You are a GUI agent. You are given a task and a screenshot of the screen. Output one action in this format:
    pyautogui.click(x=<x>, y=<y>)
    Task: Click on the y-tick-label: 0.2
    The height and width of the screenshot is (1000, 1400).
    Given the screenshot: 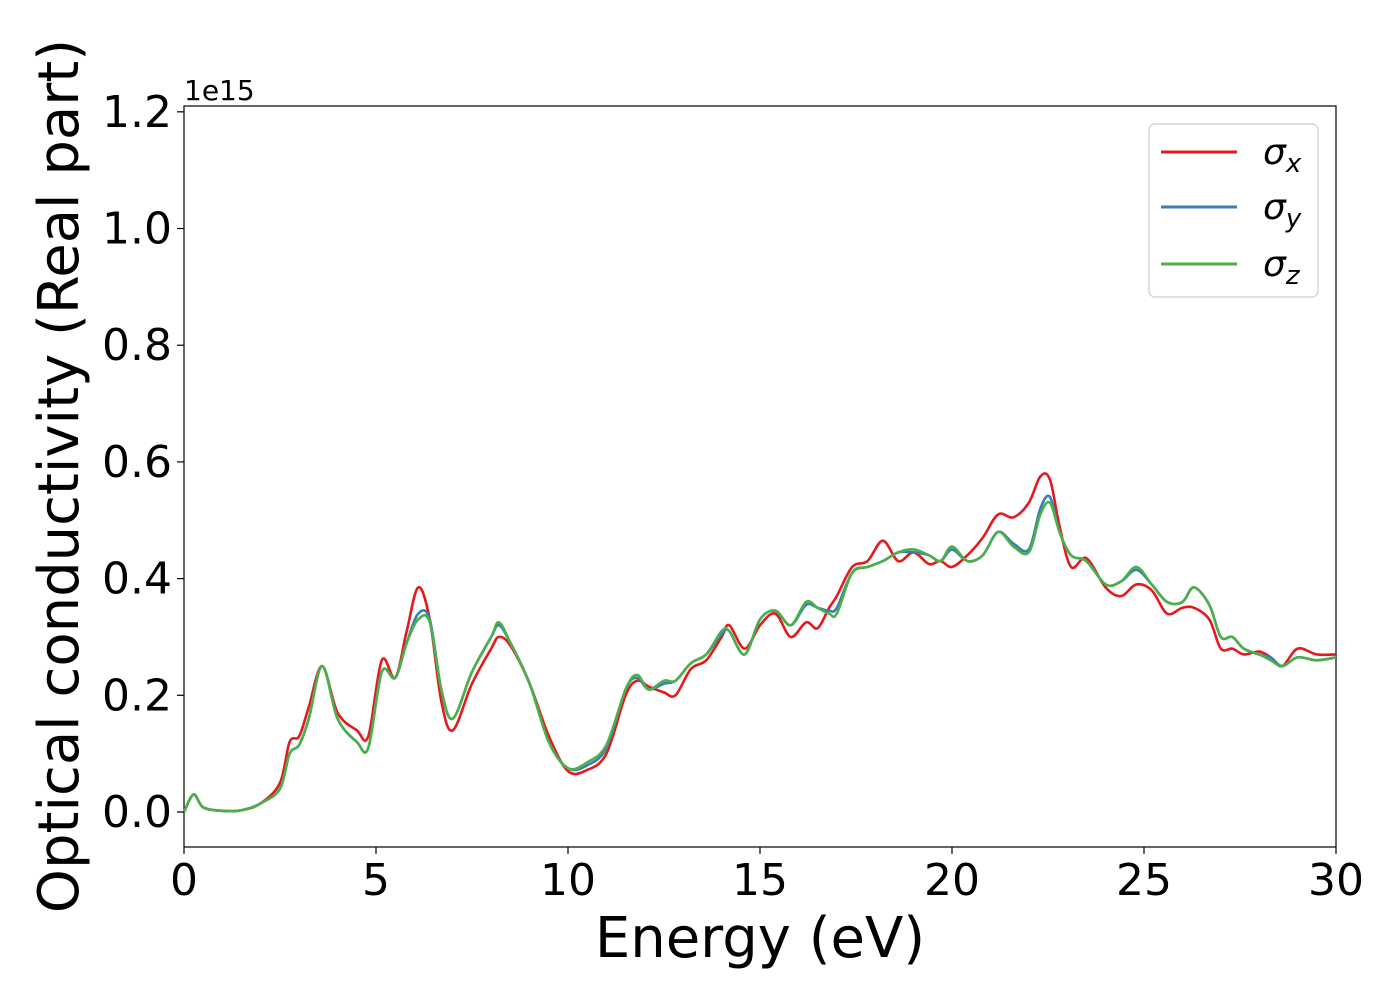 What is the action you would take?
    pyautogui.click(x=137, y=695)
    